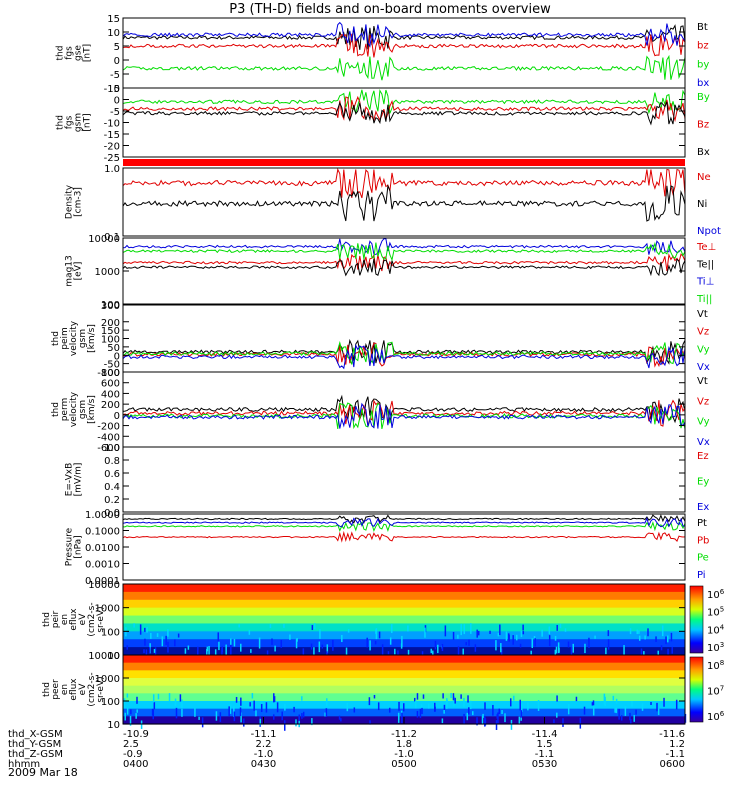 The width and height of the screenshot is (750, 800). Describe the element at coordinates (716, 594) in the screenshot. I see `colorbar-tick-label: 106` at that location.